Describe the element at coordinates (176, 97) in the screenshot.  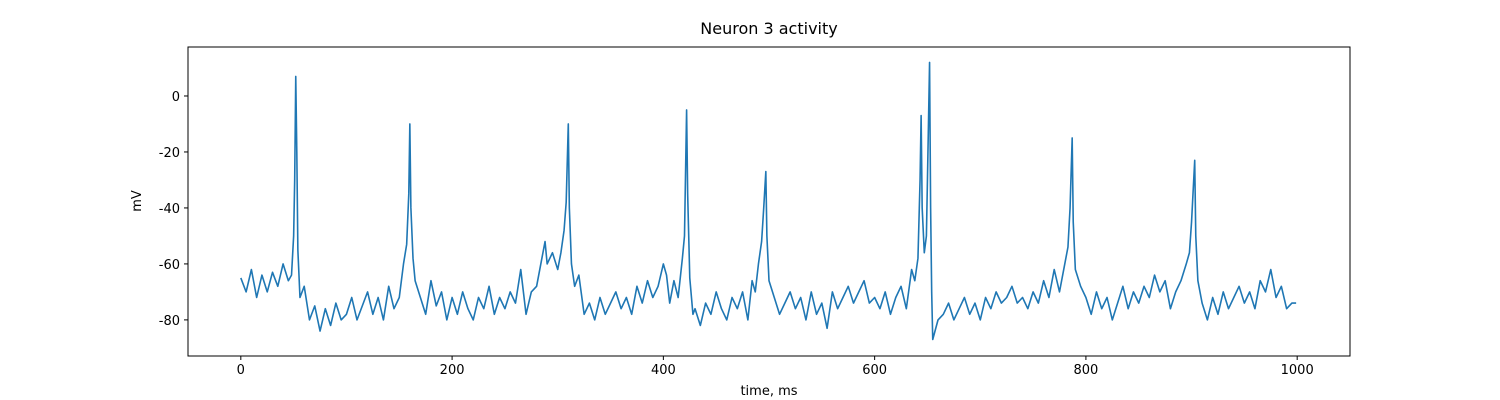
I see `y-tick-label: 0` at that location.